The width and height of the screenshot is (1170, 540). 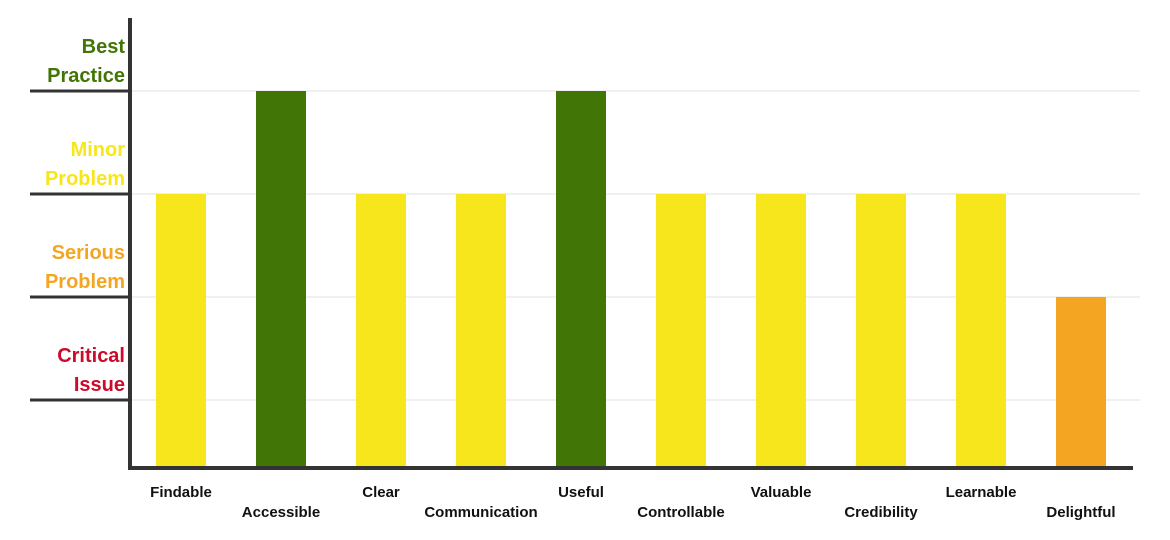 I want to click on bar-communication, so click(x=481, y=331).